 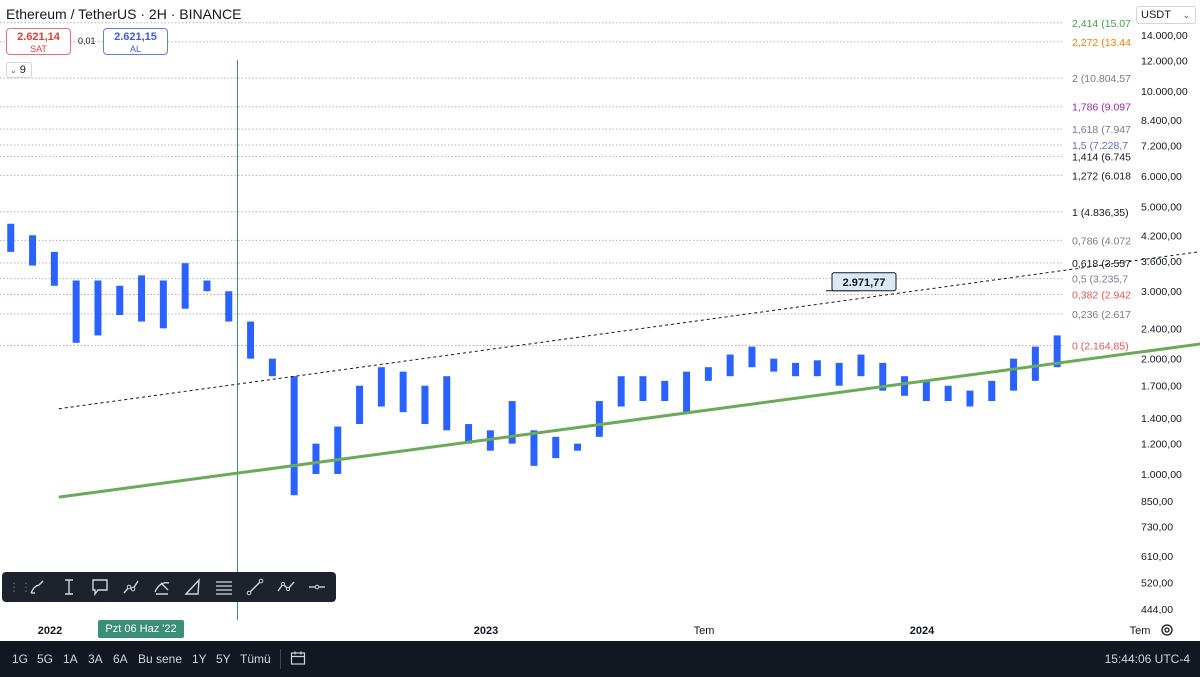 I want to click on sell-price: 2.621,14, so click(x=38, y=37).